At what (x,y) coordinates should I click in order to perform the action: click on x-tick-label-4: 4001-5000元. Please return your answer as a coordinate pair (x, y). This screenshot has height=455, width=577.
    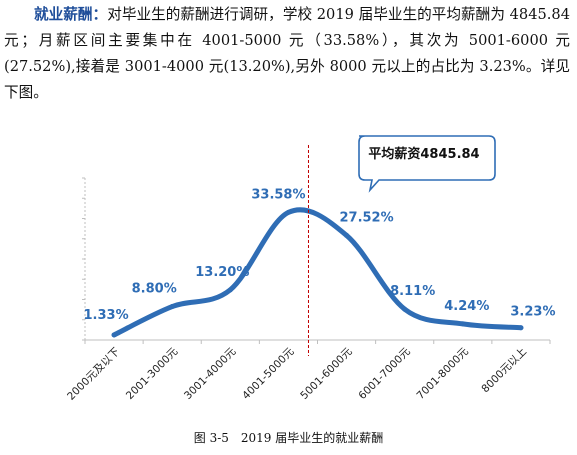
    Looking at the image, I should click on (268, 373).